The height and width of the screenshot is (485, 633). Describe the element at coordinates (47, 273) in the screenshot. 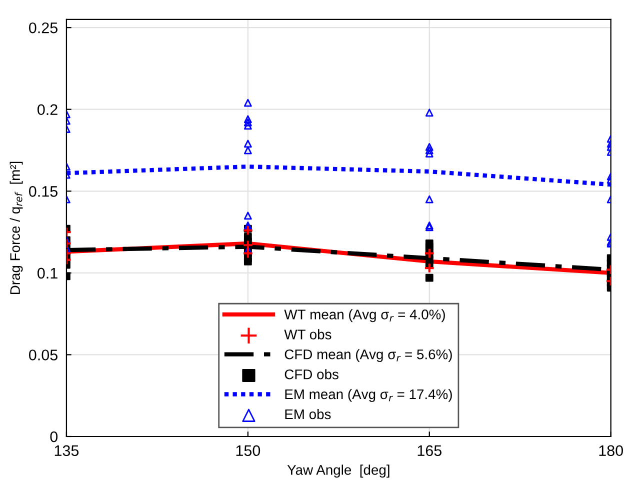

I see `y-tick-label: 0.1` at that location.